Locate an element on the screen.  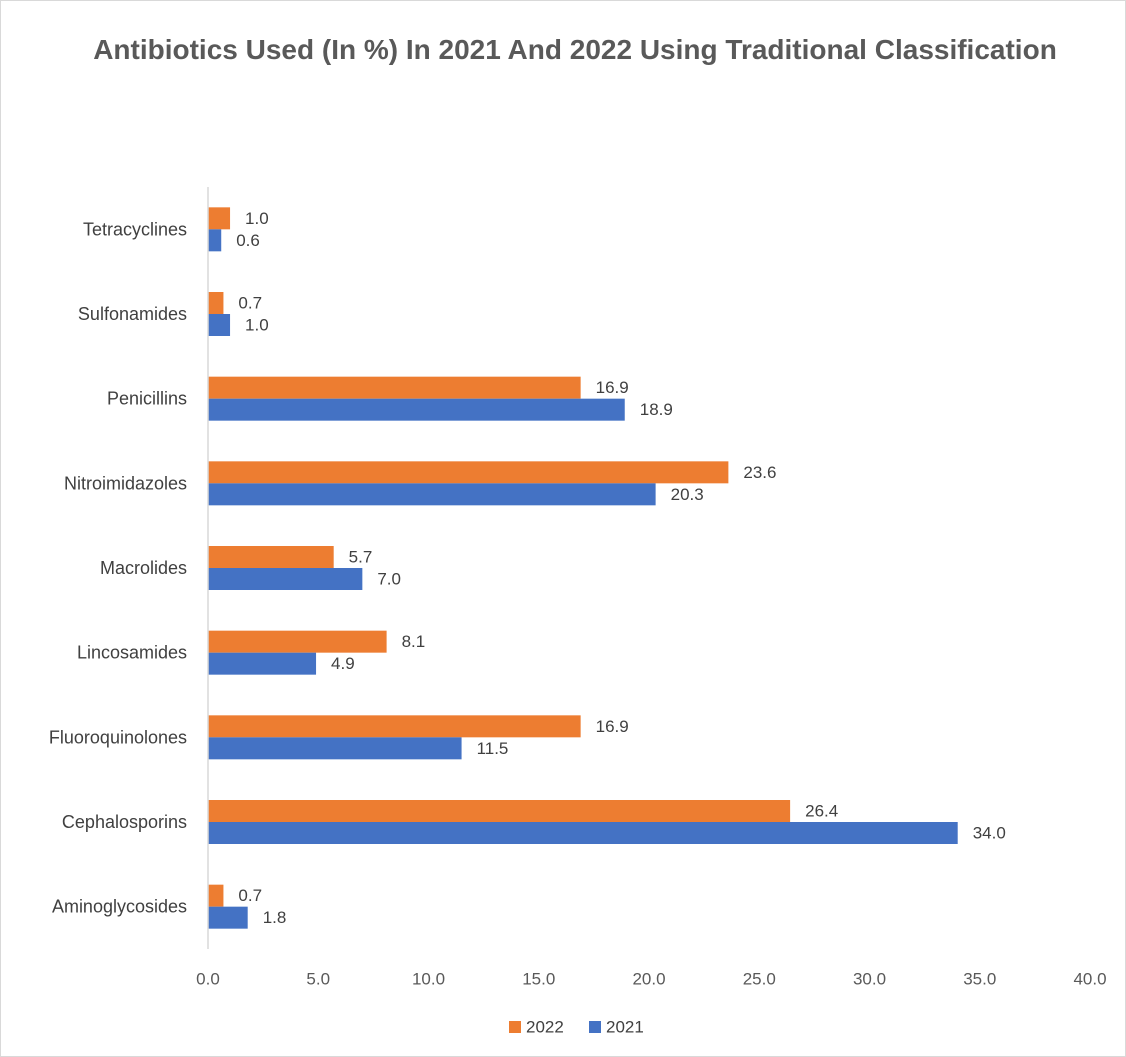
data-label: 4.9 is located at coordinates (343, 663).